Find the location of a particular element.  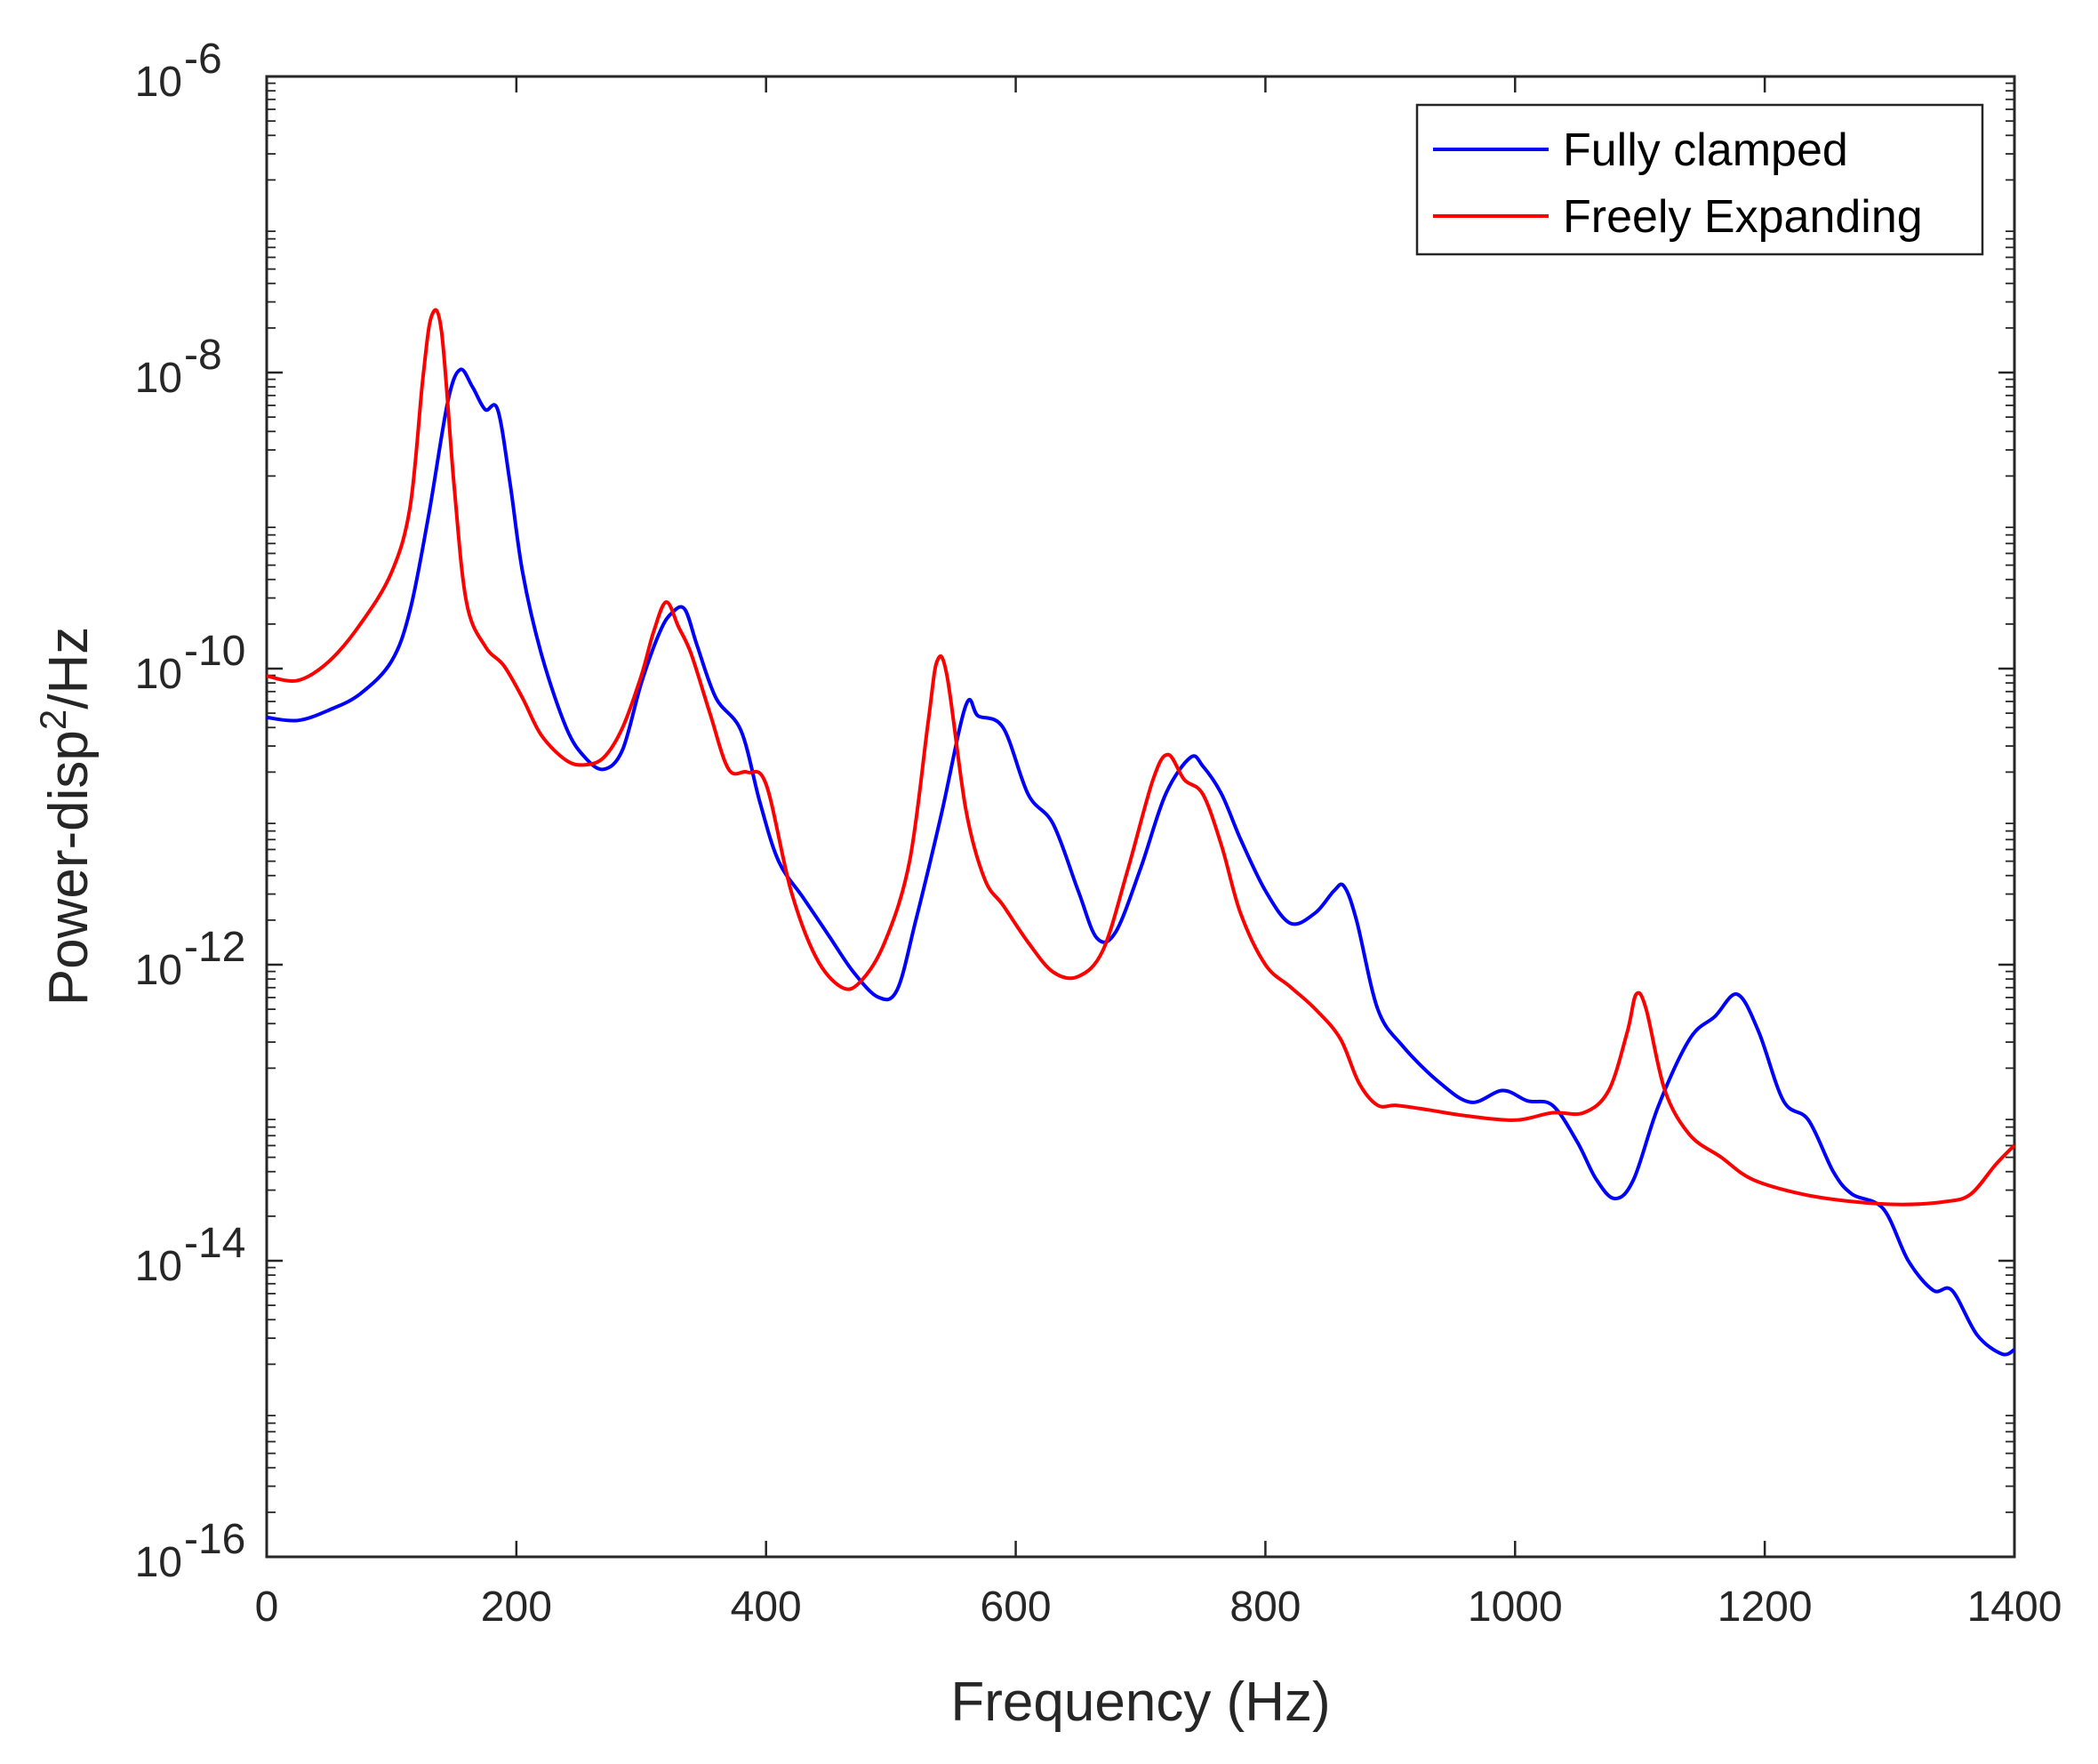

x-tick-label: 200 is located at coordinates (516, 1607).